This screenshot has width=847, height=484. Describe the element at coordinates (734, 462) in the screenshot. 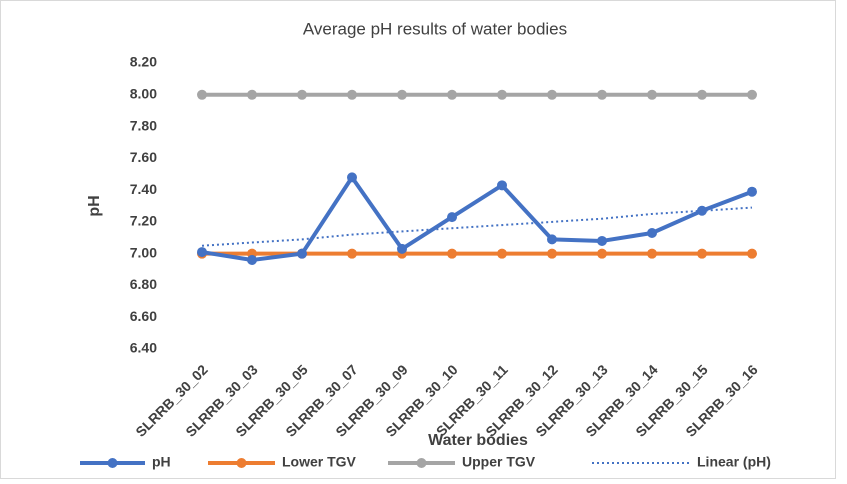

I see `legend-label: Linear (pH)` at that location.